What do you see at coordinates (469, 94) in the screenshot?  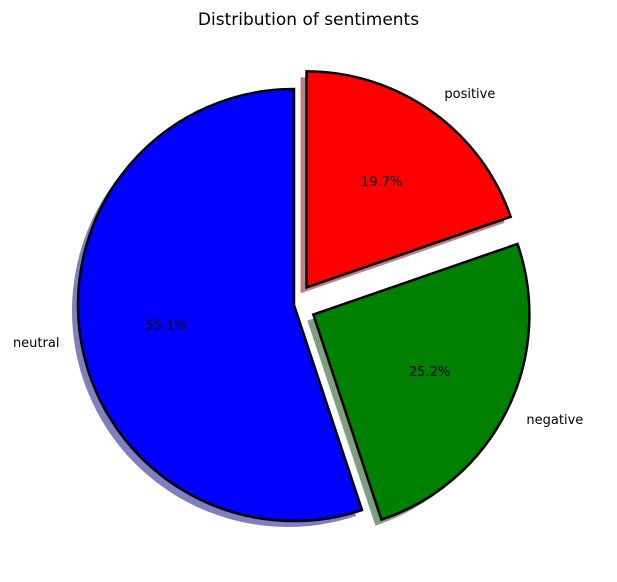 I see `slice-label-positive: positive` at bounding box center [469, 94].